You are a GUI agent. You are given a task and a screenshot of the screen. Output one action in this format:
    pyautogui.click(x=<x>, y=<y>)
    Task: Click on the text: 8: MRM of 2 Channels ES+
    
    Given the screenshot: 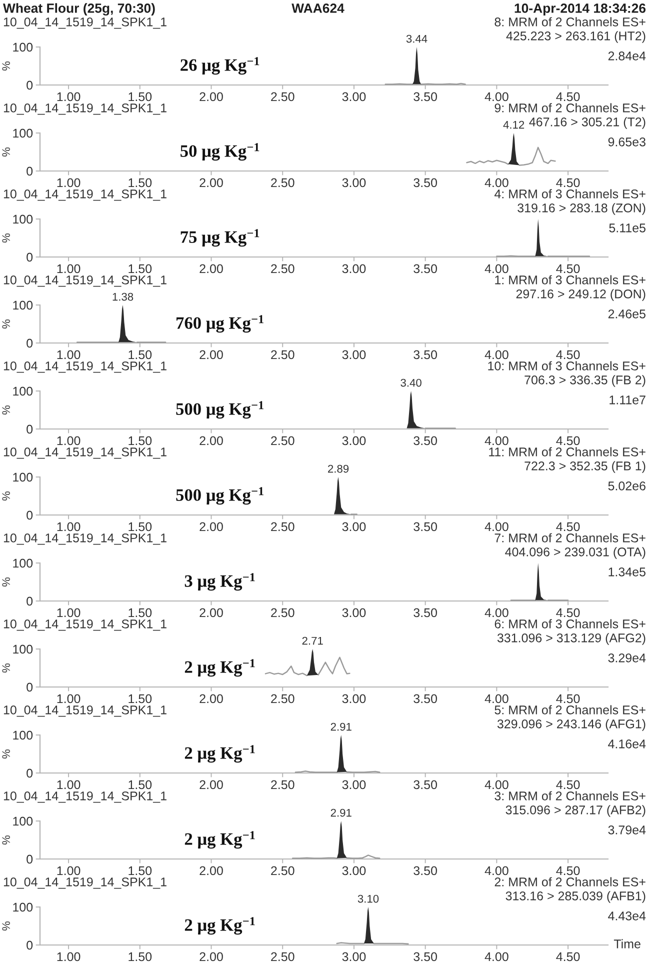 What is the action you would take?
    pyautogui.click(x=570, y=21)
    